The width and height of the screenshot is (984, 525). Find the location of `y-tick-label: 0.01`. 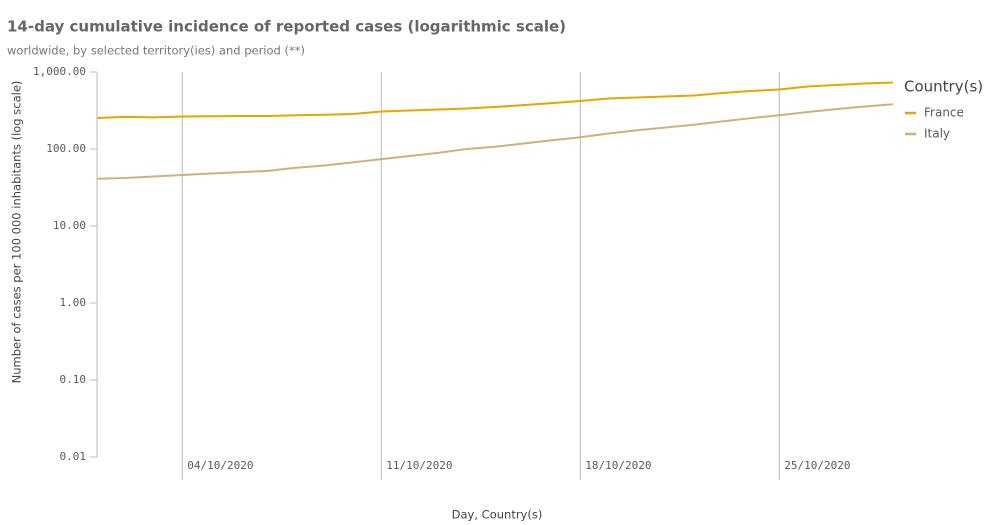

y-tick-label: 0.01 is located at coordinates (73, 456).